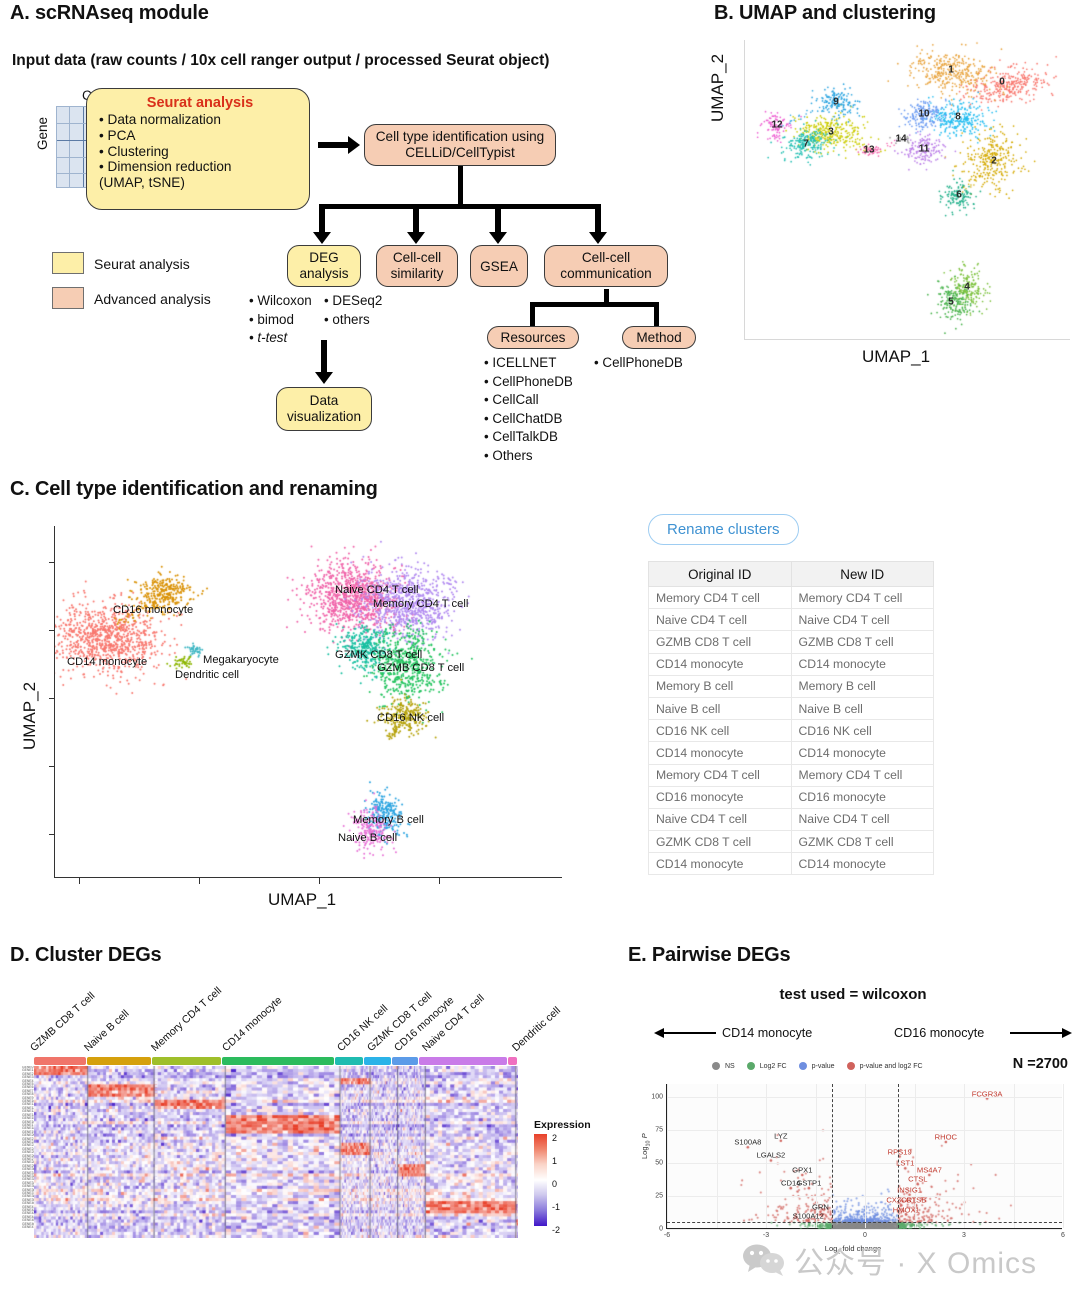 The height and width of the screenshot is (1299, 1080). Describe the element at coordinates (417, 266) in the screenshot. I see `cell-cell-similarity-box: Cell-cell similarity` at that location.